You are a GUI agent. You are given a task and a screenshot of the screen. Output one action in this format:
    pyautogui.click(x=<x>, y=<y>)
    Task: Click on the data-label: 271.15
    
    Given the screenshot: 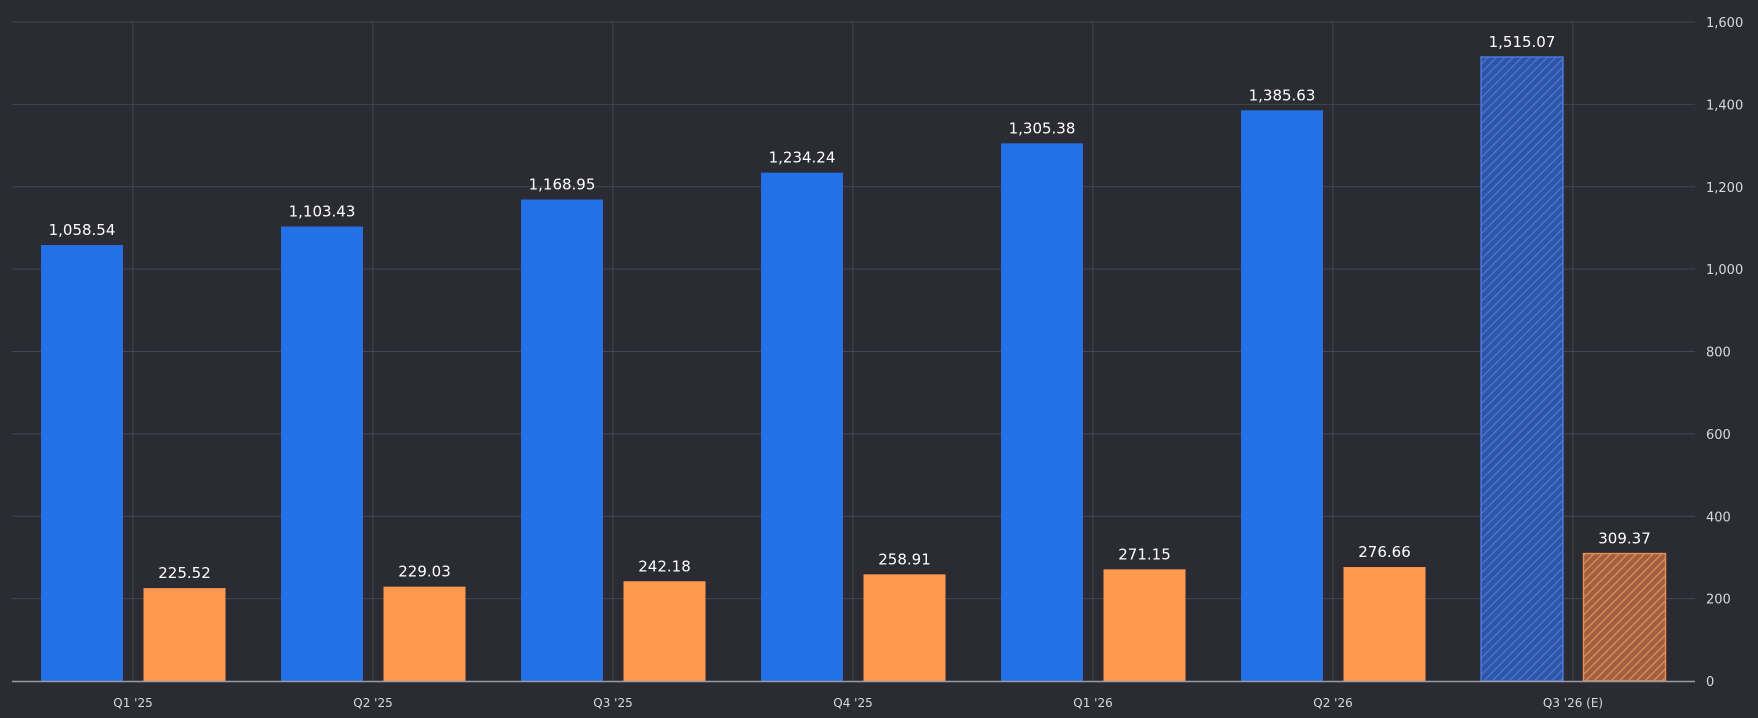 What is the action you would take?
    pyautogui.click(x=1144, y=554)
    